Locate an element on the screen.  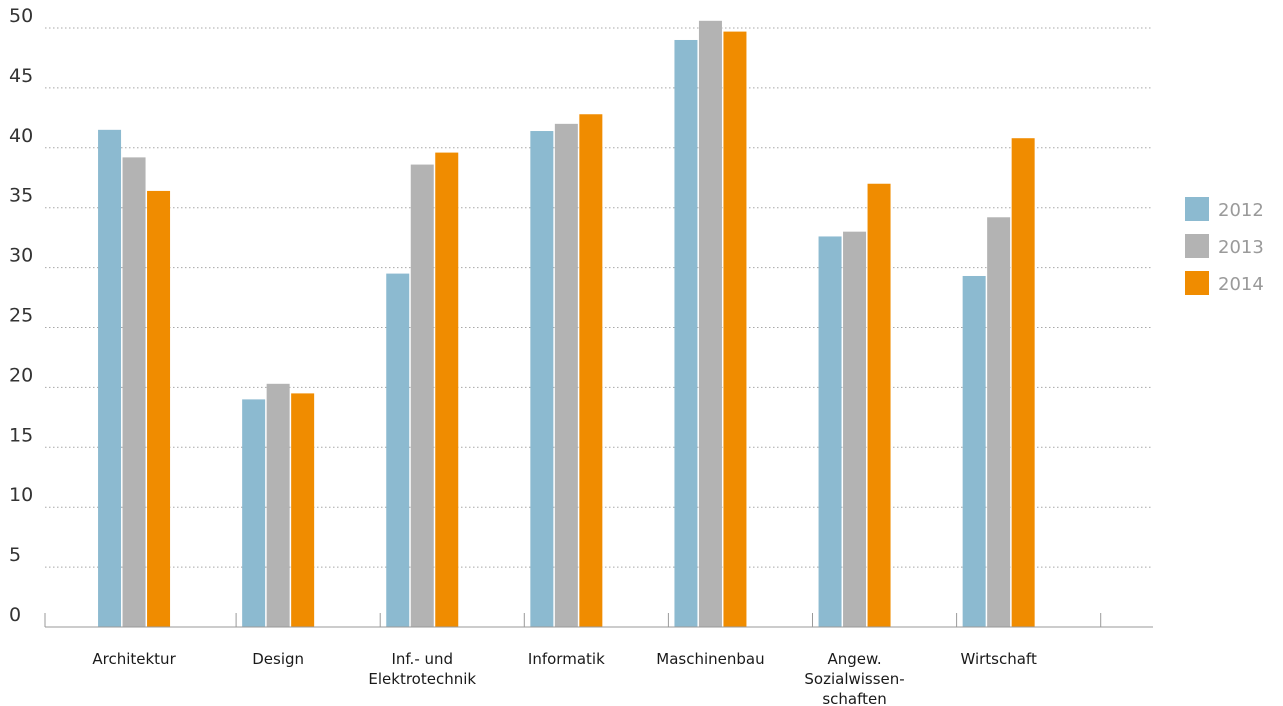
bar-2-2013 is located at coordinates (278, 505).